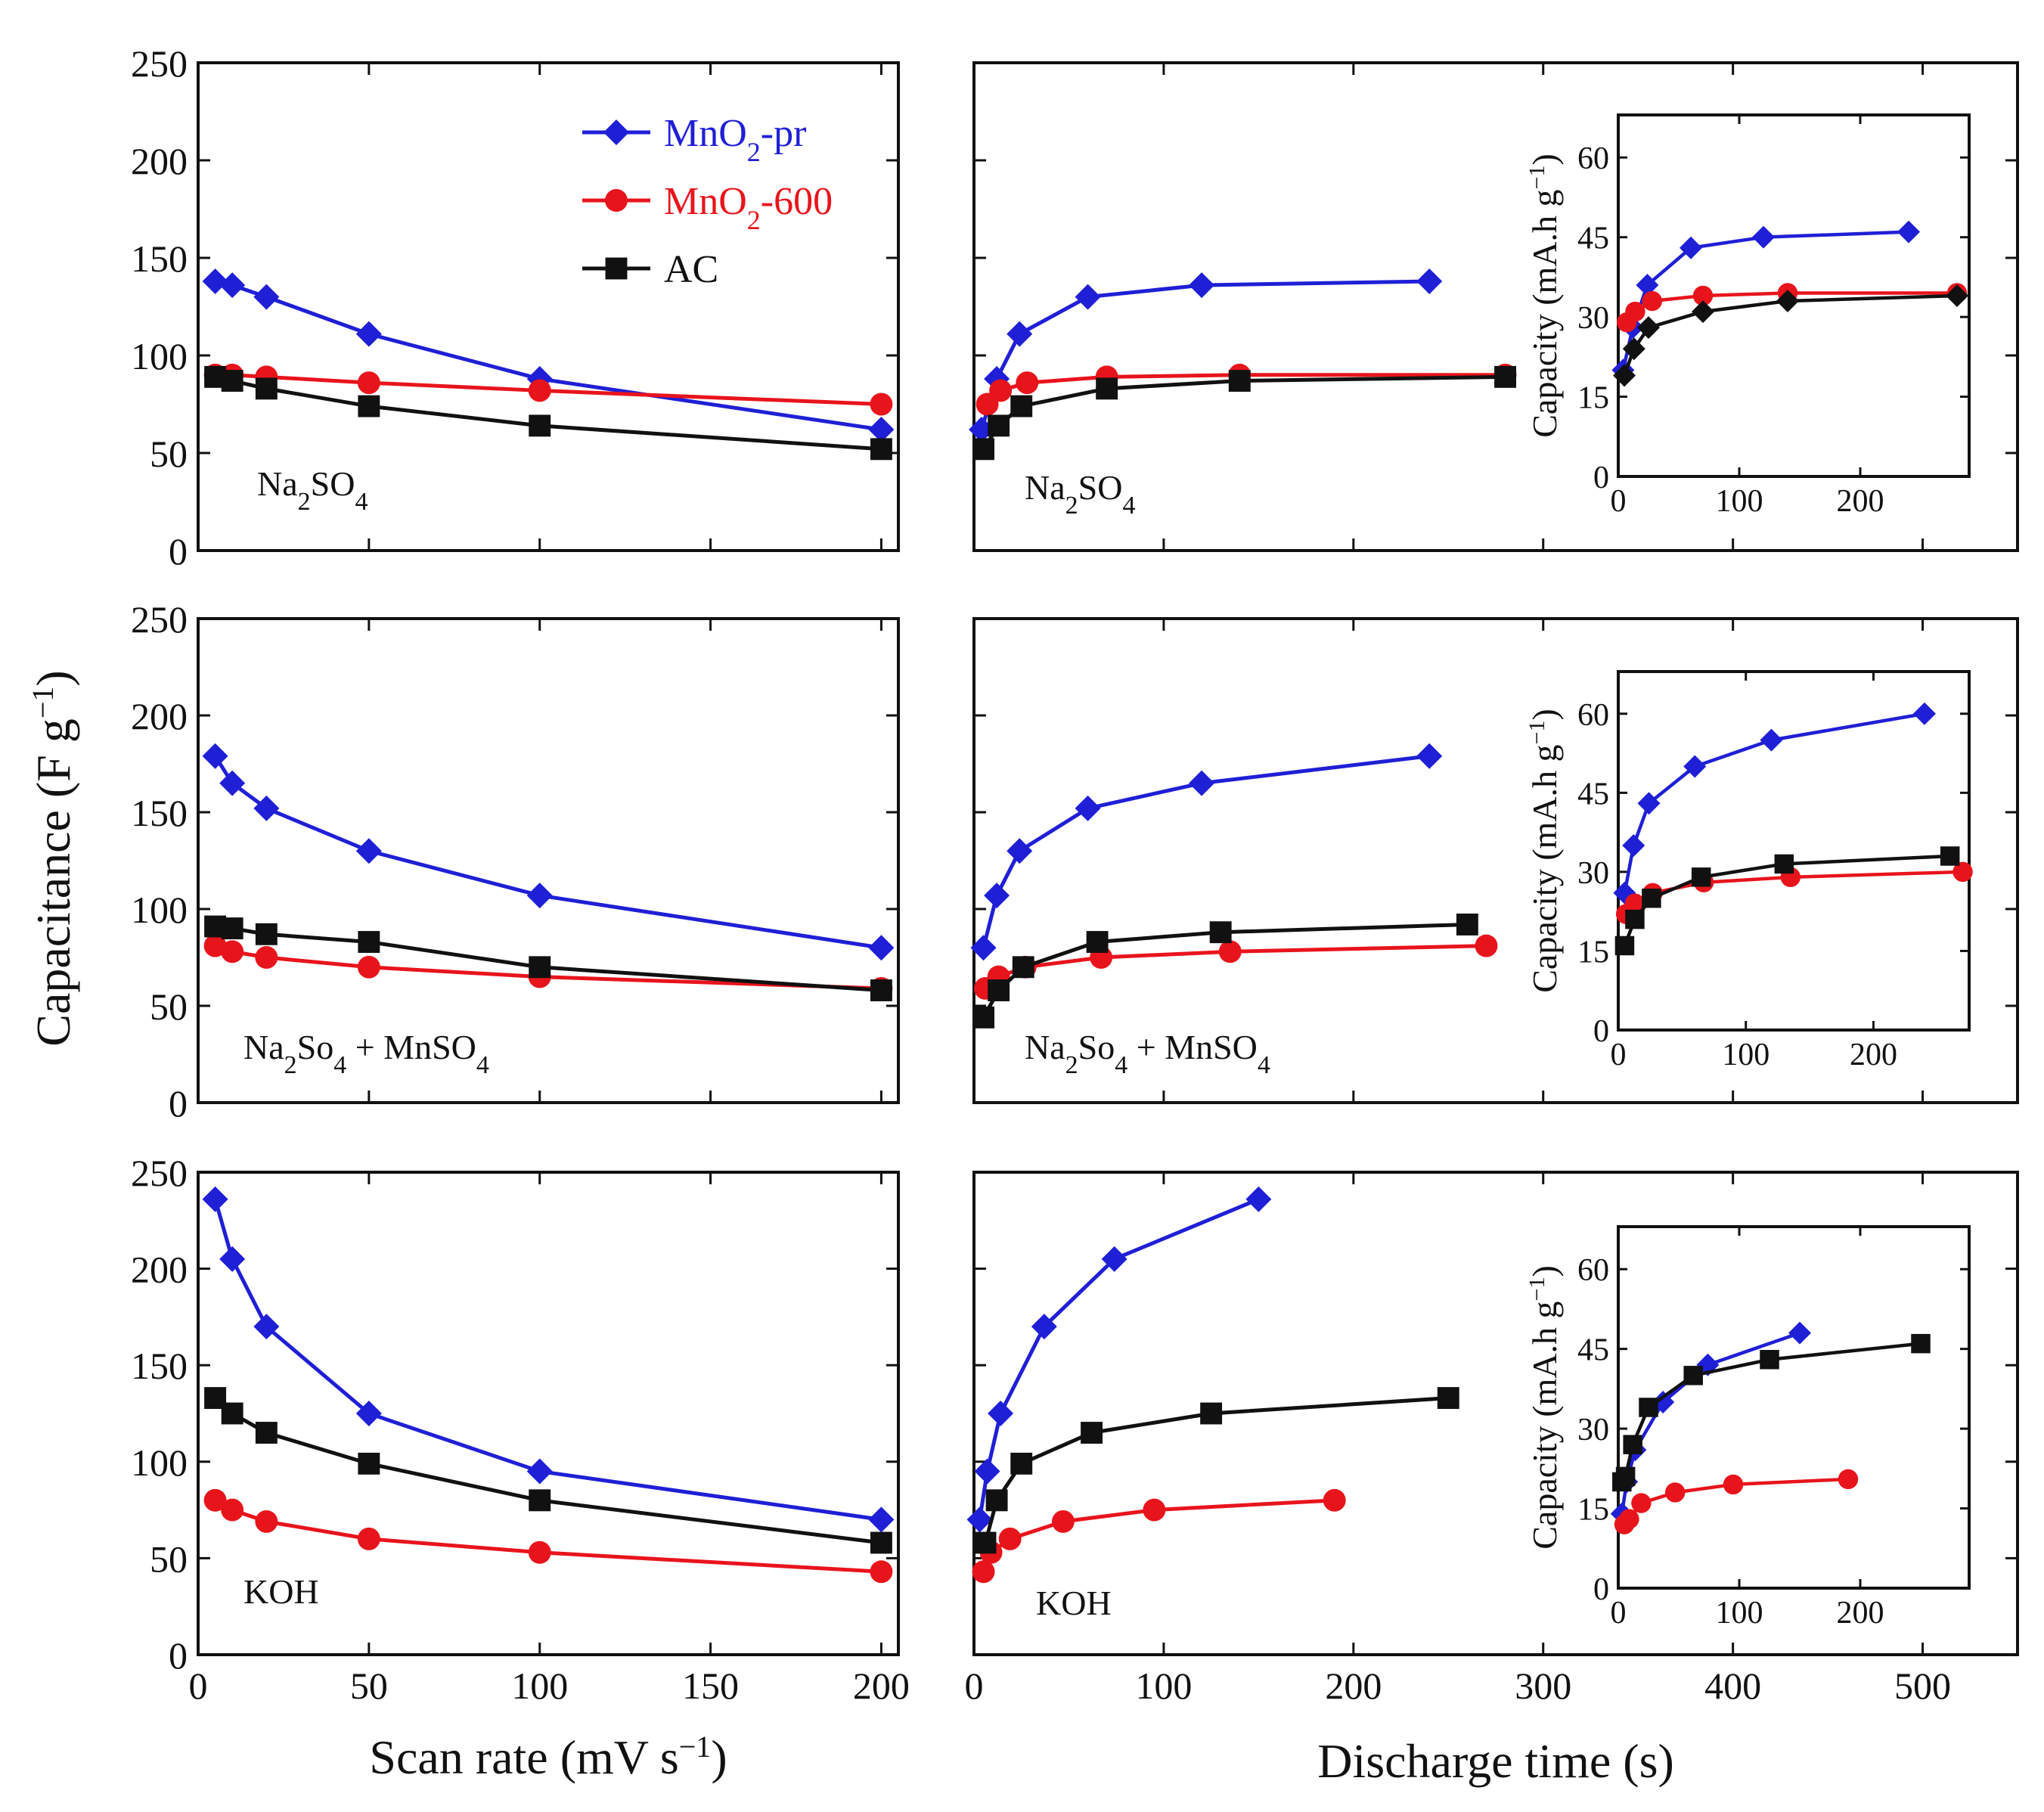  I want to click on scan-2-frame, so click(548, 1413).